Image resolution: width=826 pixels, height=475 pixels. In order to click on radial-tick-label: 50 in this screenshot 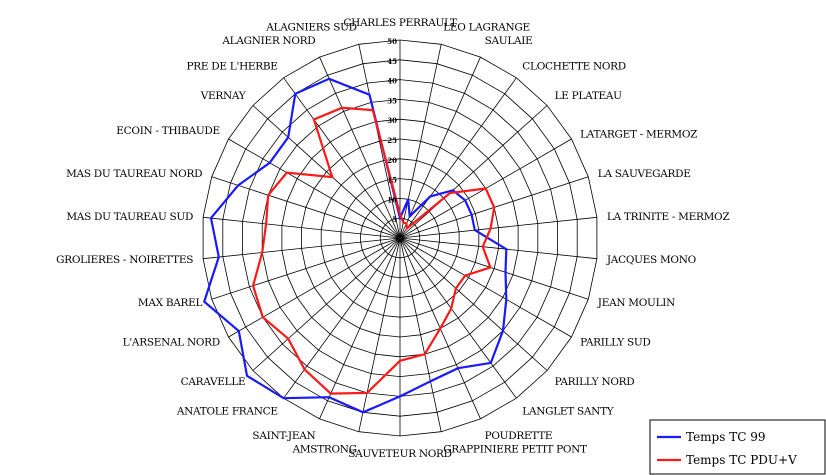, I will do `click(392, 41)`.